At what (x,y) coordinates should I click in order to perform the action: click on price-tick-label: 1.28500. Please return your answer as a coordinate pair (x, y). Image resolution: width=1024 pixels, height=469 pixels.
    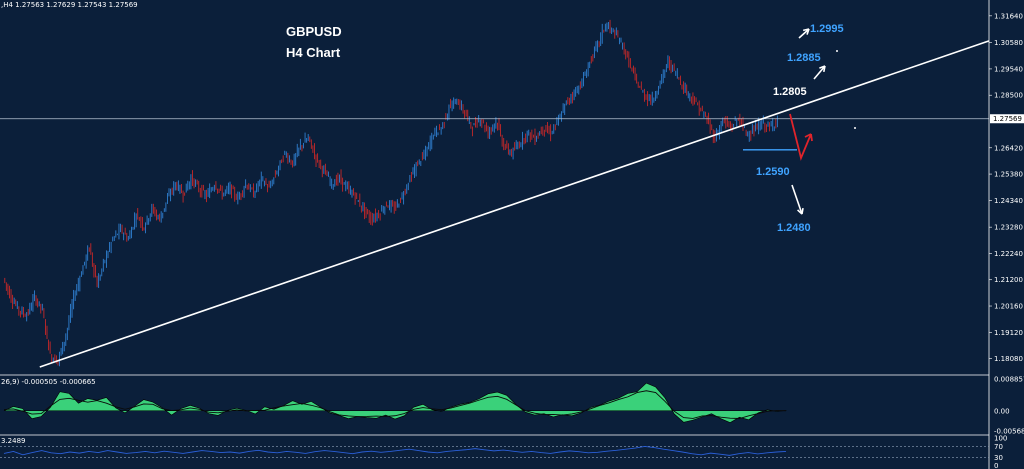
    Looking at the image, I should click on (1008, 96).